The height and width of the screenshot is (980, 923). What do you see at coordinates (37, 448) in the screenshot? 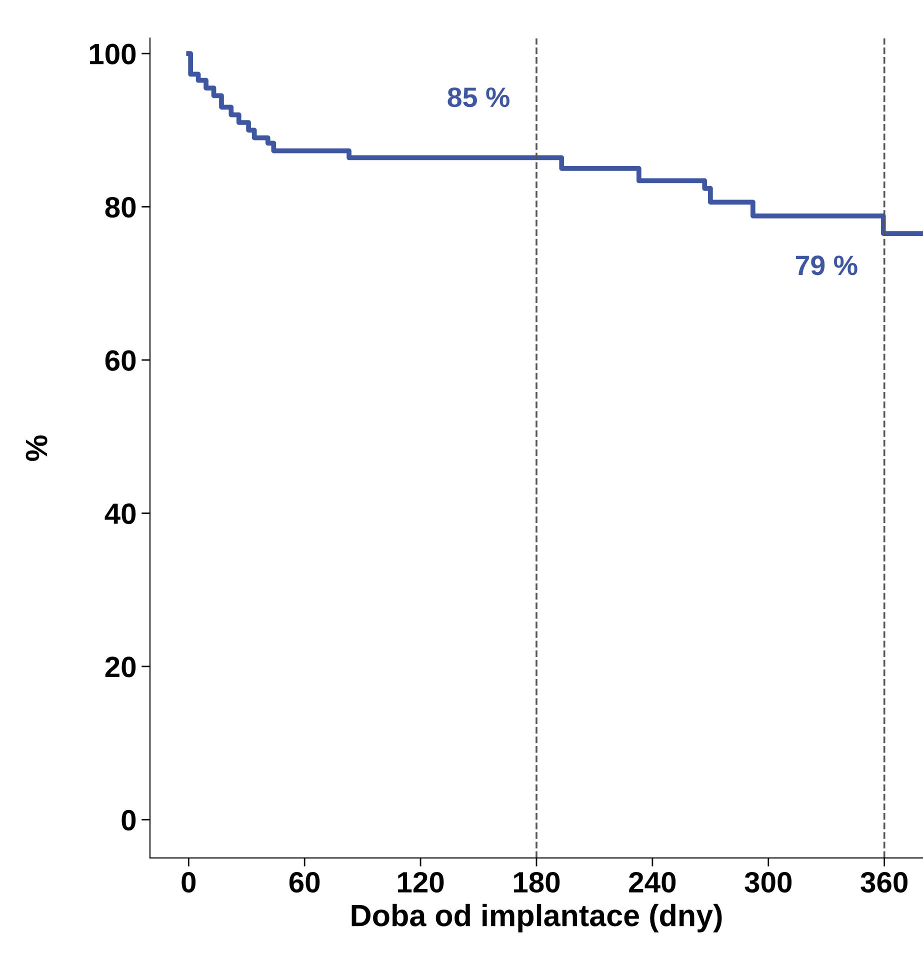
I see `y-axis-title: %` at bounding box center [37, 448].